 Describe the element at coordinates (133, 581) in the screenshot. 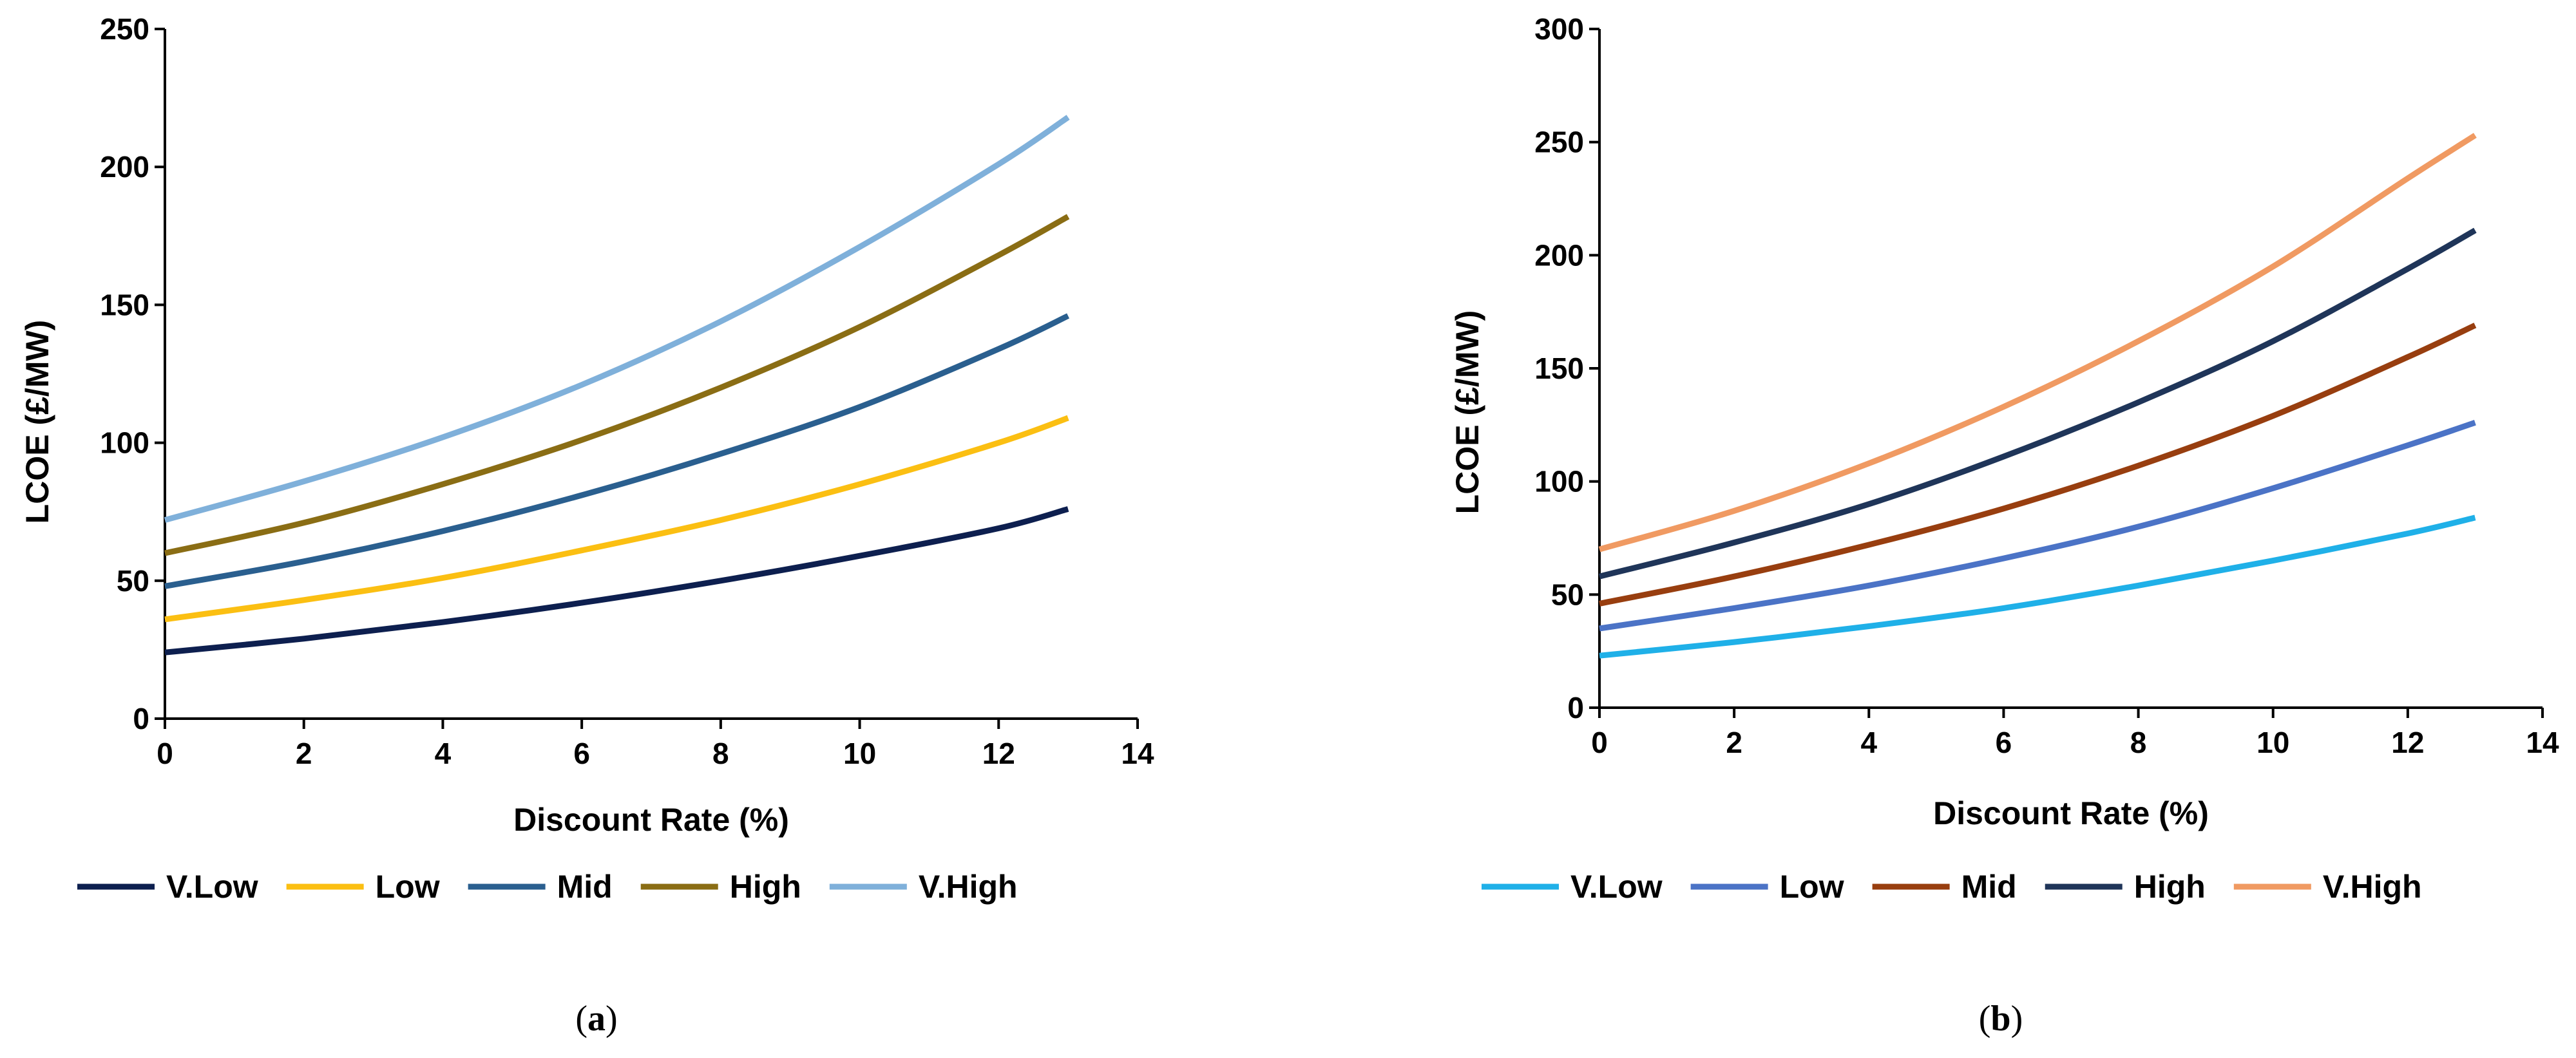

I see `y-tick-label-a: 50` at that location.